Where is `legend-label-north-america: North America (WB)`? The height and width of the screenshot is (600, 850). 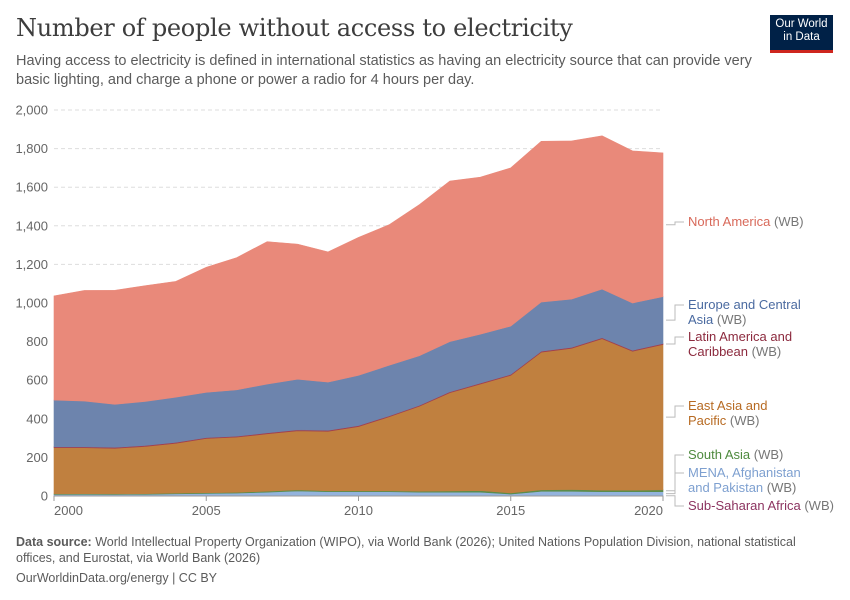 legend-label-north-america: North America (WB) is located at coordinates (746, 221).